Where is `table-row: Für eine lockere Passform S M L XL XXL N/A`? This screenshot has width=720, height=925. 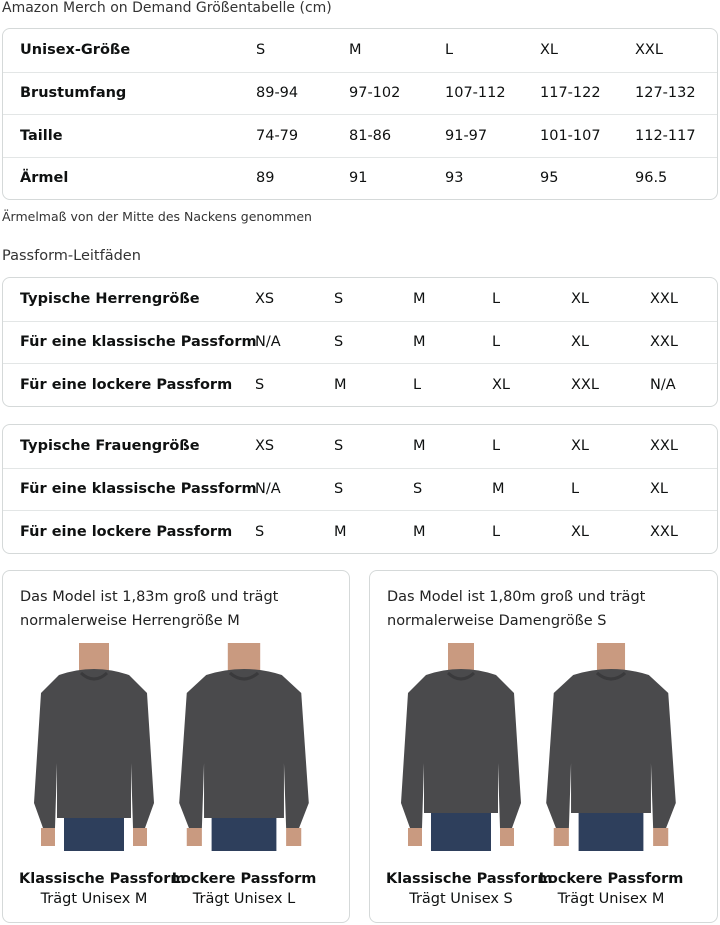 table-row: Für eine lockere Passform S M L XL XXL N/A is located at coordinates (360, 384).